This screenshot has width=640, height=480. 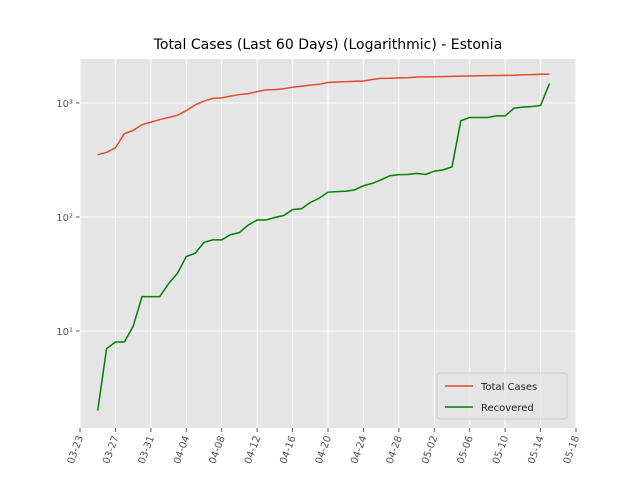 What do you see at coordinates (323, 114) in the screenshot?
I see `line-series` at bounding box center [323, 114].